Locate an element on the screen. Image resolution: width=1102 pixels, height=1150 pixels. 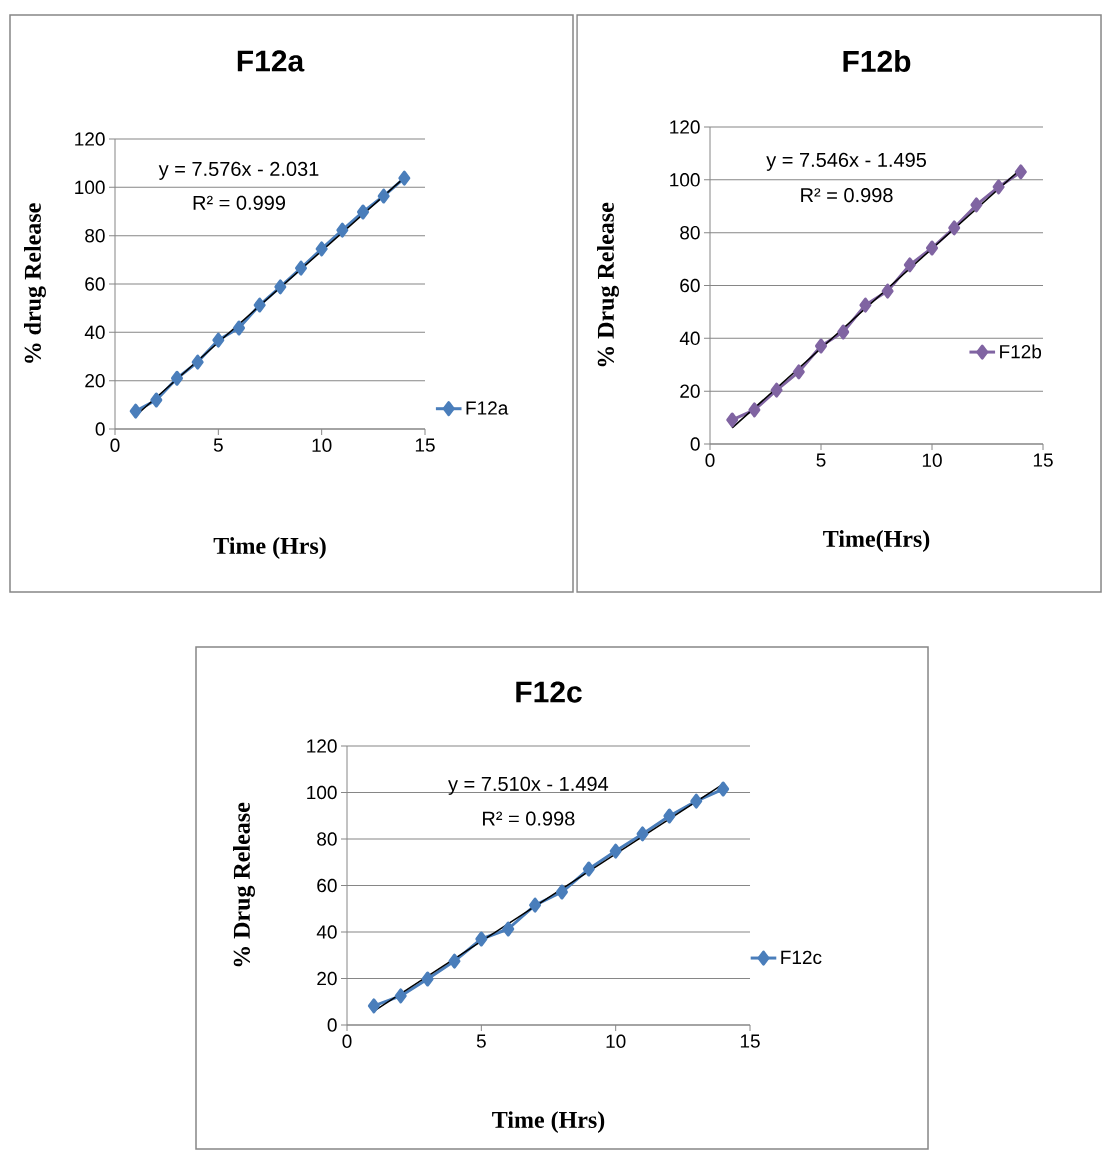
legend-label: F12c is located at coordinates (801, 957).